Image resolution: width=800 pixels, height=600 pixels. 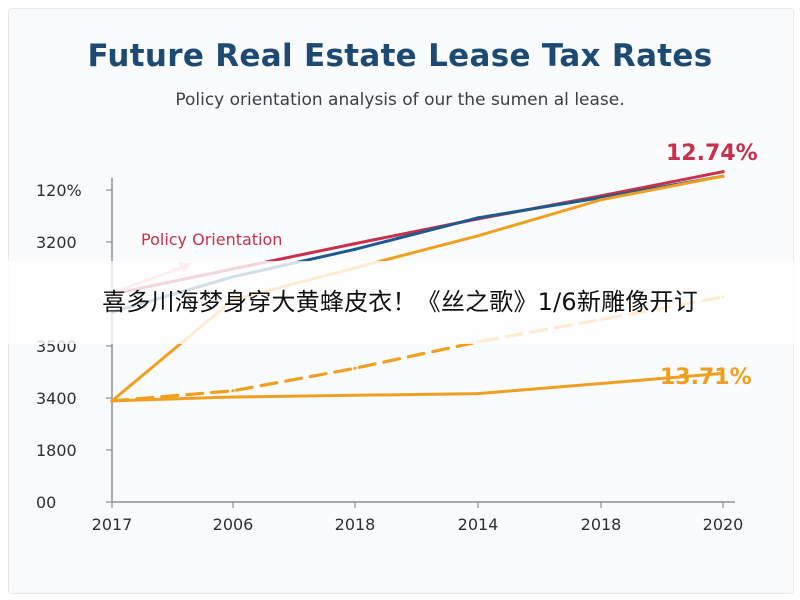 What do you see at coordinates (56, 398) in the screenshot?
I see `y-tick-label: 3400` at bounding box center [56, 398].